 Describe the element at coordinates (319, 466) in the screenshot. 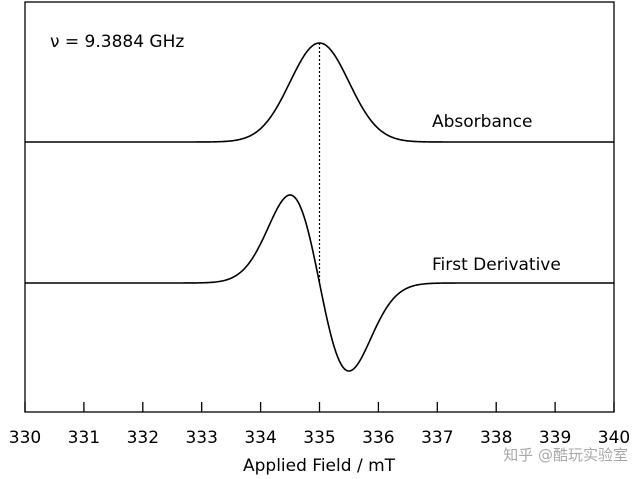

I see `x-axis-label: Applied Field / mT` at that location.